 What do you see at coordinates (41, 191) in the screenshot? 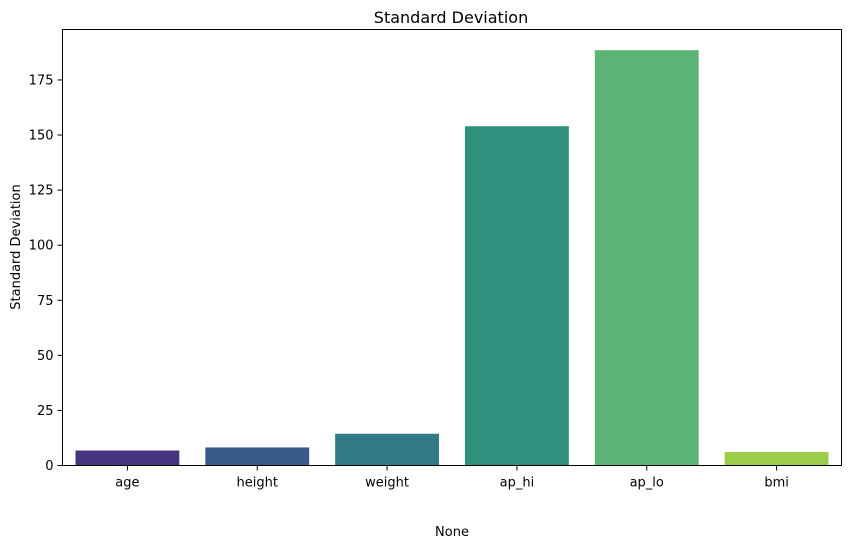
I see `y-tick-label: 125` at bounding box center [41, 191].